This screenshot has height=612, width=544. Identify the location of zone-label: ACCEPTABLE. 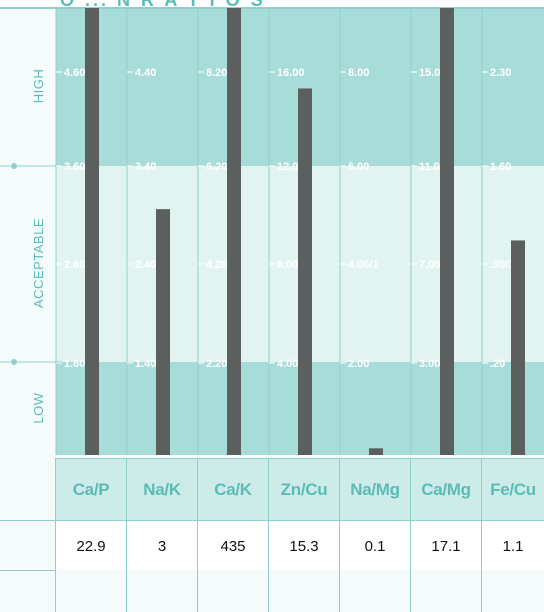
(38, 263).